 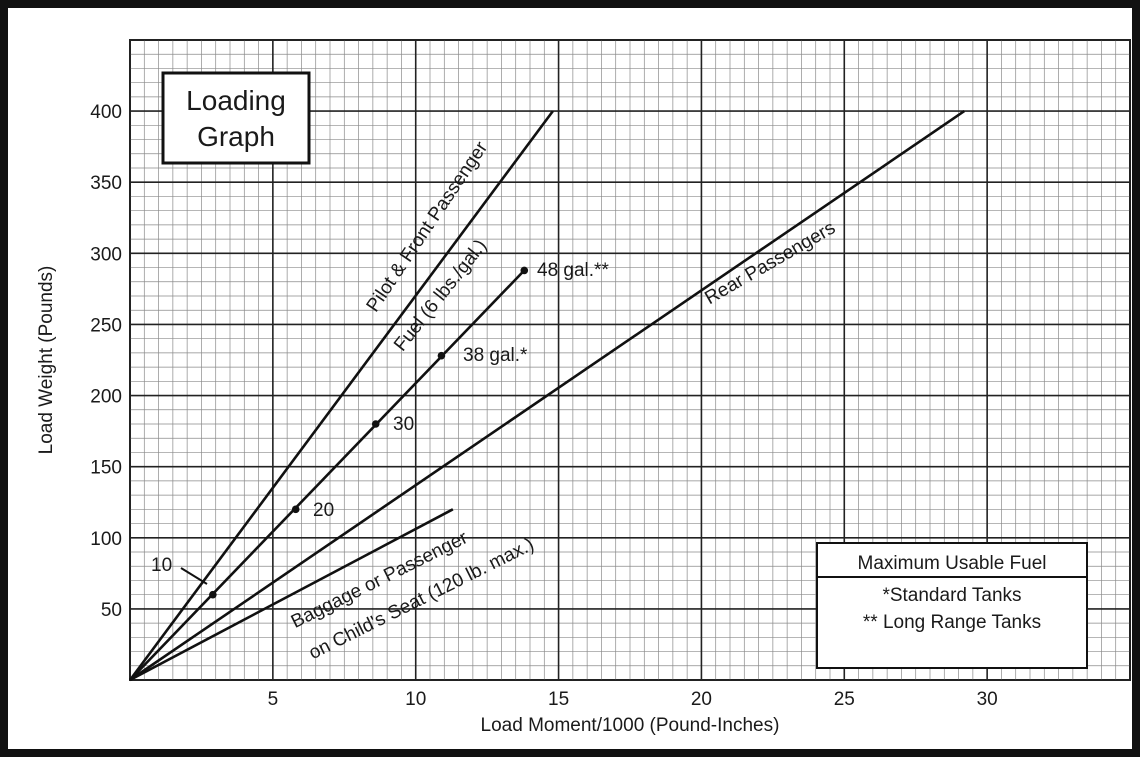 What do you see at coordinates (236, 136) in the screenshot?
I see `chart-title-line-2: Graph` at bounding box center [236, 136].